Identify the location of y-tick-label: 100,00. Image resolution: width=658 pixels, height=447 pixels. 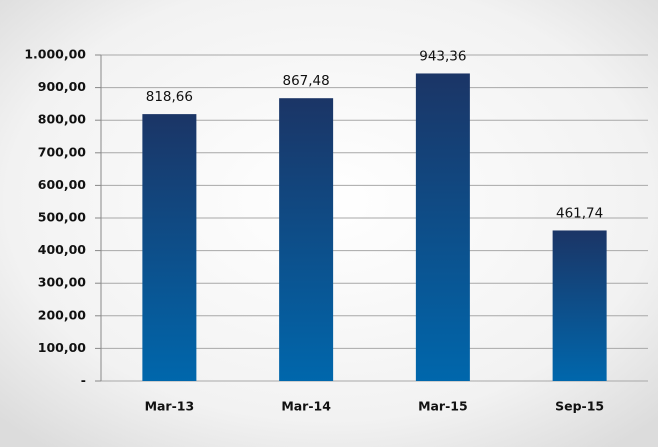
(62, 347).